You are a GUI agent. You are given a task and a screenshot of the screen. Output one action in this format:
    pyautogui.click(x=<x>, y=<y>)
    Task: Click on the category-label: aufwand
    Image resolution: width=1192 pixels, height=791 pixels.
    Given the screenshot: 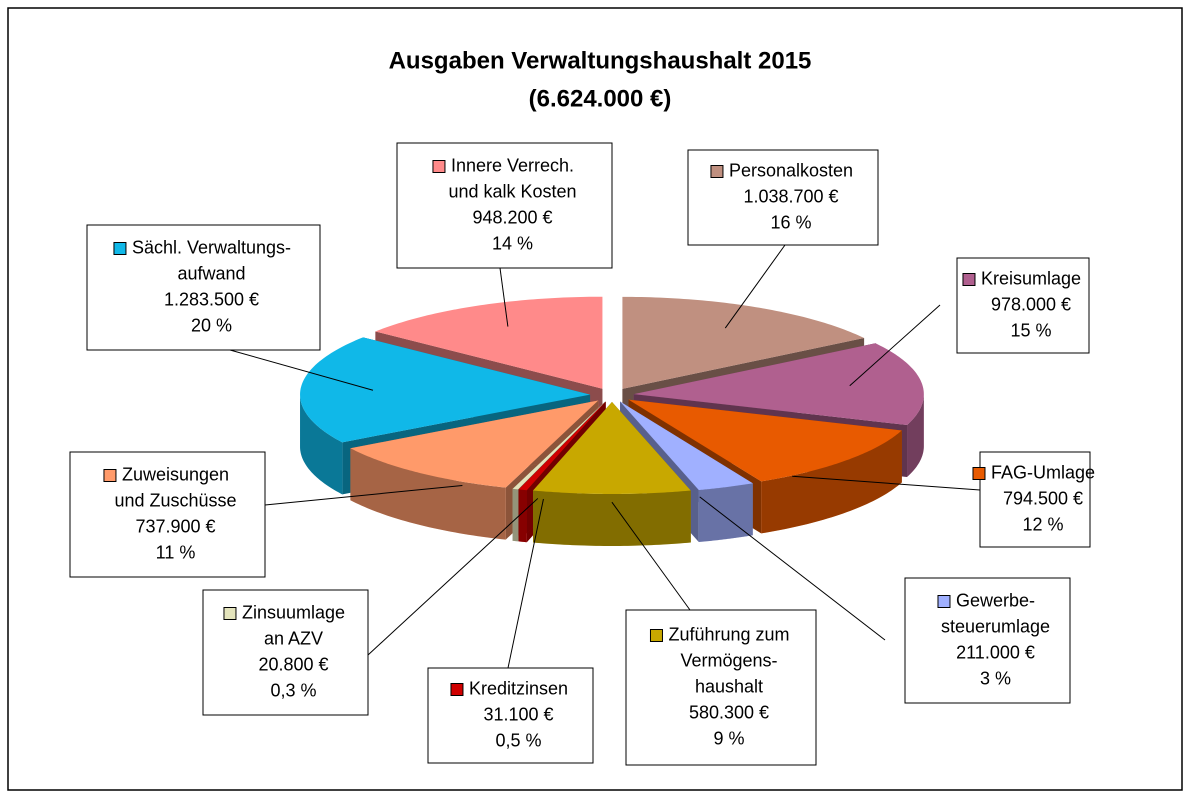 What is the action you would take?
    pyautogui.click(x=211, y=273)
    